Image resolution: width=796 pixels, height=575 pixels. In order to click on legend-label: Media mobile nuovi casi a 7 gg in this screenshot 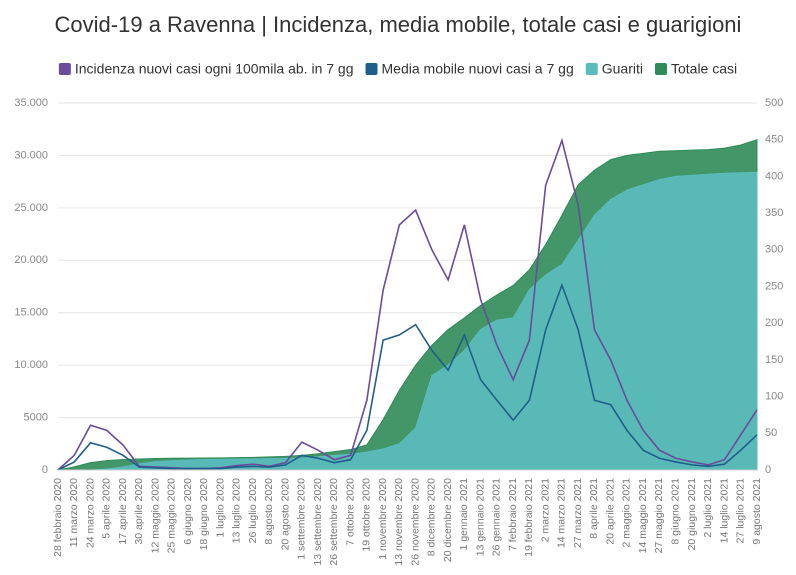, I will do `click(478, 69)`.